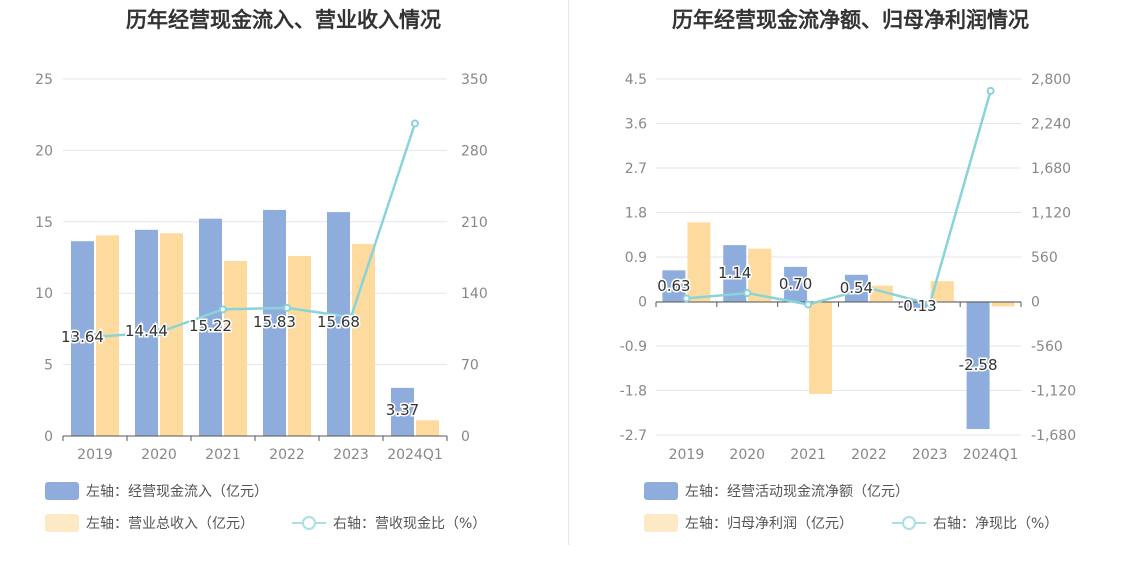 The width and height of the screenshot is (1134, 582). What do you see at coordinates (996, 524) in the screenshot?
I see `legend-label: 右轴：净现比（%）` at bounding box center [996, 524].